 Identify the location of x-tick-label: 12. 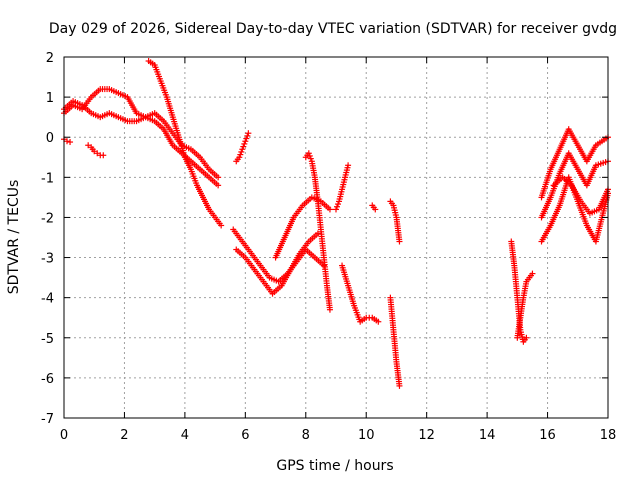
(426, 435).